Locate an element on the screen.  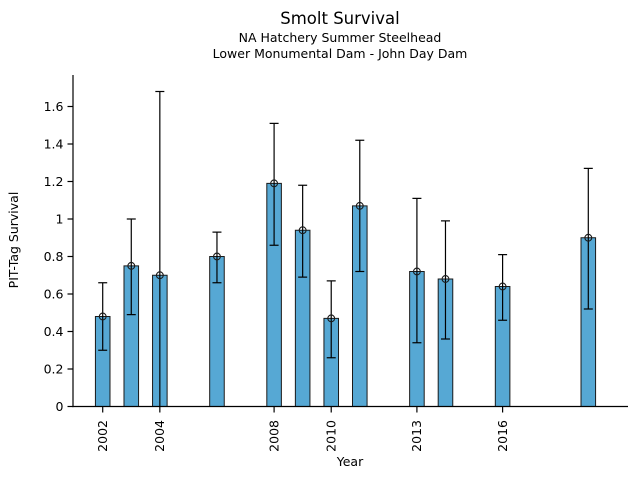
chart-subtitle-line1: NA Hatchery Summer Steelhead is located at coordinates (340, 37).